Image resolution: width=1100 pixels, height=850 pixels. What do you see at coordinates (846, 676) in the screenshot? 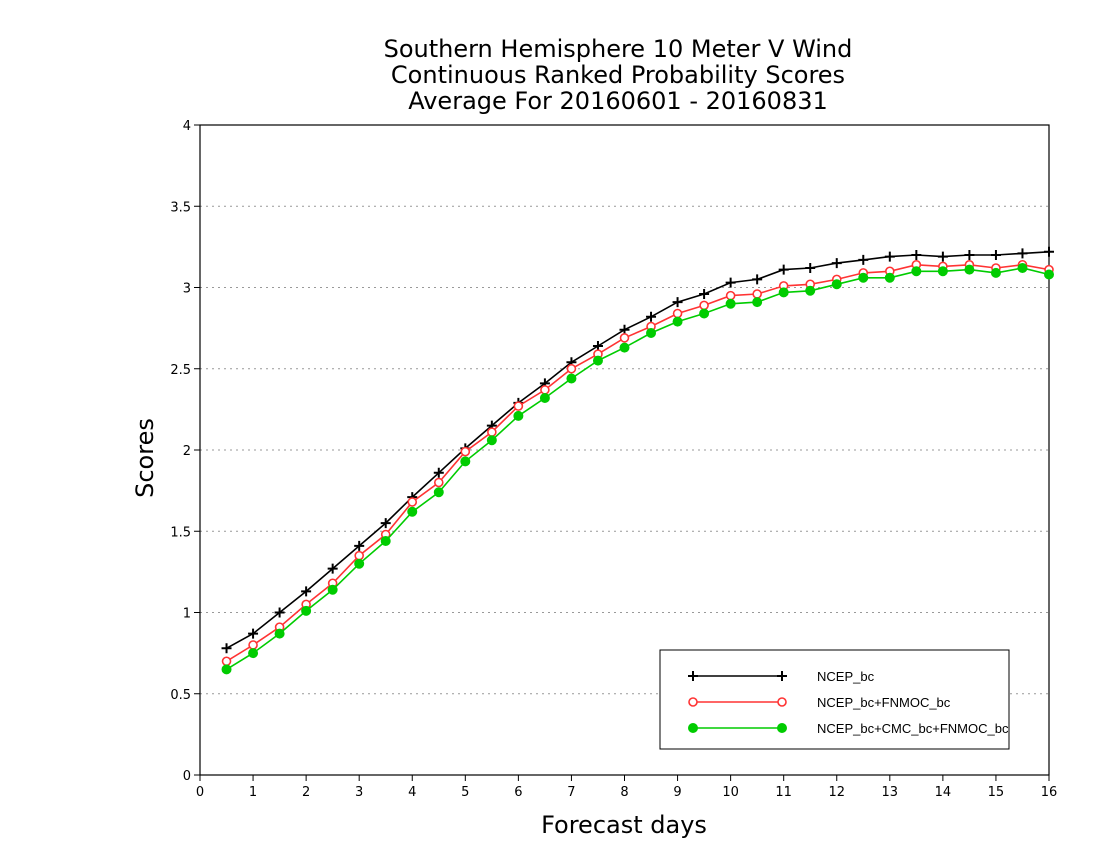
I see `legend-label: NCEP_bc` at bounding box center [846, 676].